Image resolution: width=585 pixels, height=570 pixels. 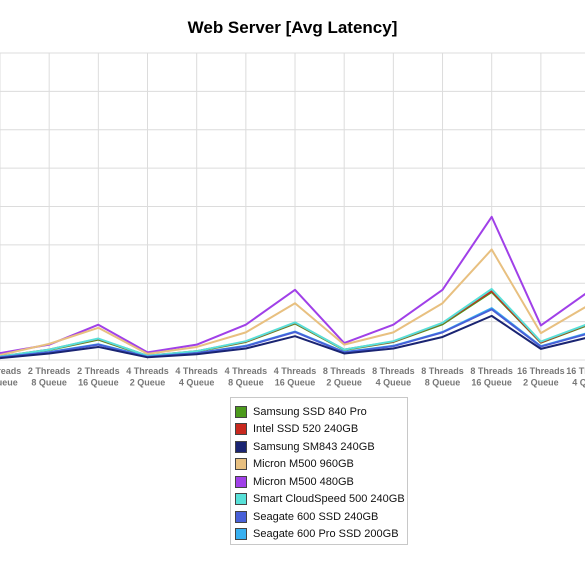 I want to click on legend-item: Smart CloudSpeed 500 240GB, so click(x=321, y=500).